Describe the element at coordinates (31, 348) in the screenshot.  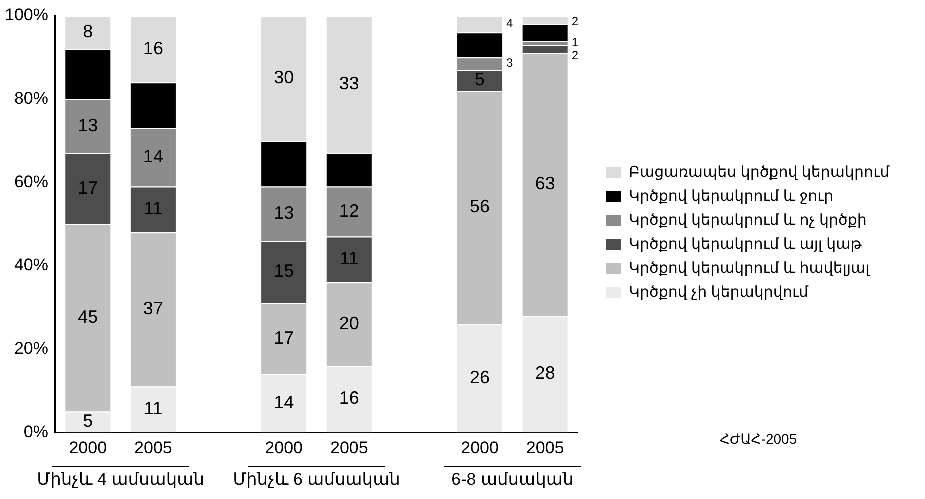
I see `y-tick-label: 20%` at that location.